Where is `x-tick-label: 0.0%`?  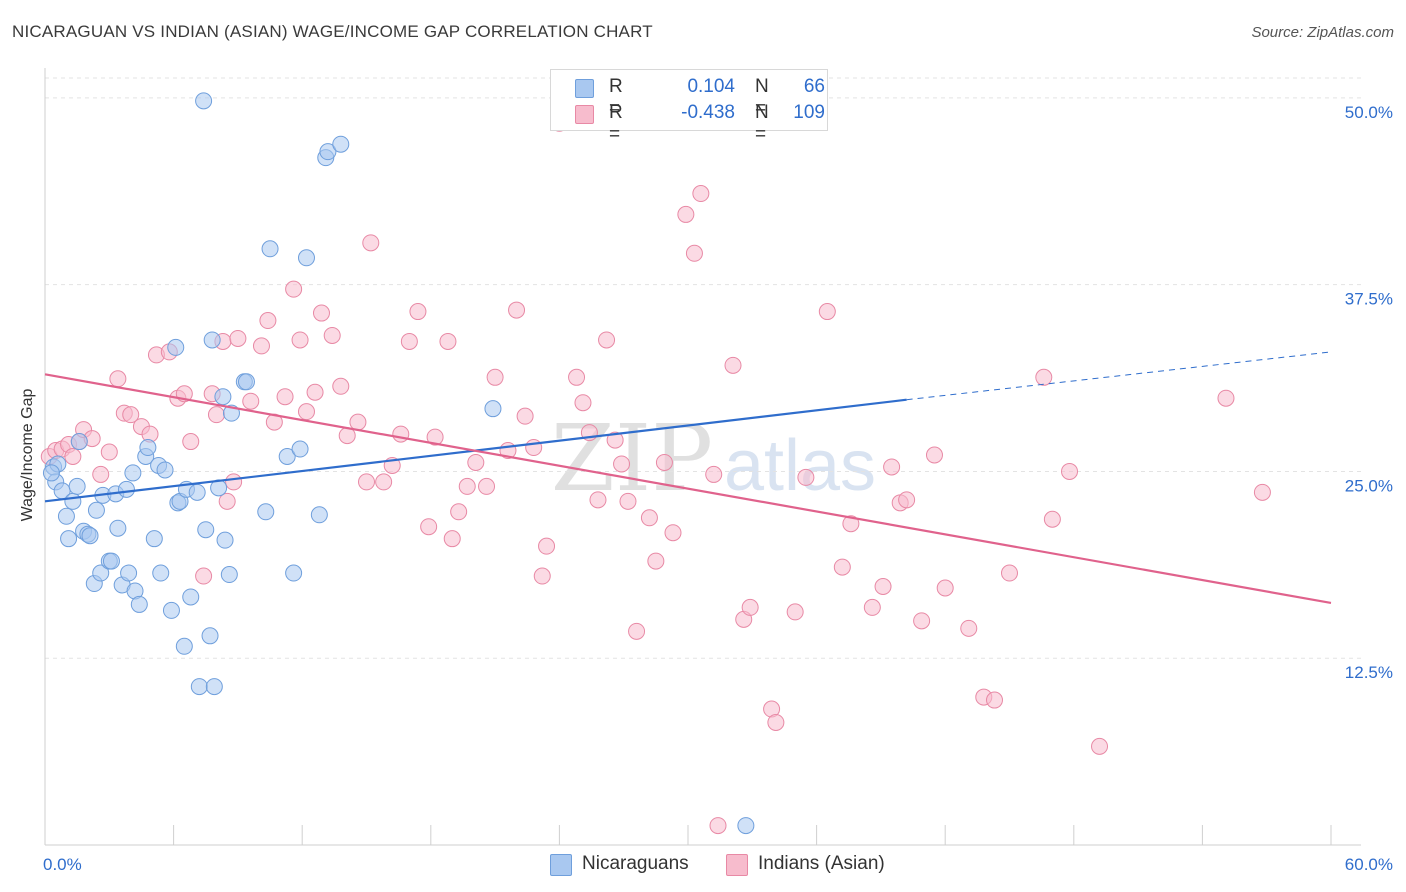
x-tick-label: 0.0% is located at coordinates (62, 864).